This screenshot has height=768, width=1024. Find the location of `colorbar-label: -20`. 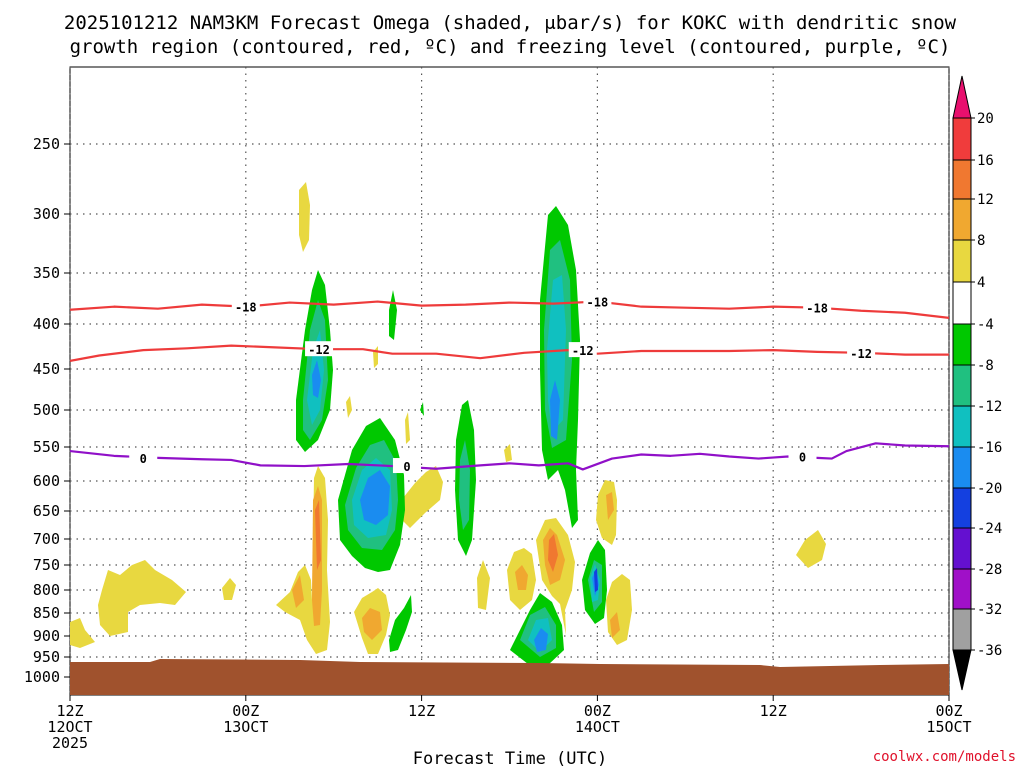

colorbar-label: -20 is located at coordinates (989, 489).